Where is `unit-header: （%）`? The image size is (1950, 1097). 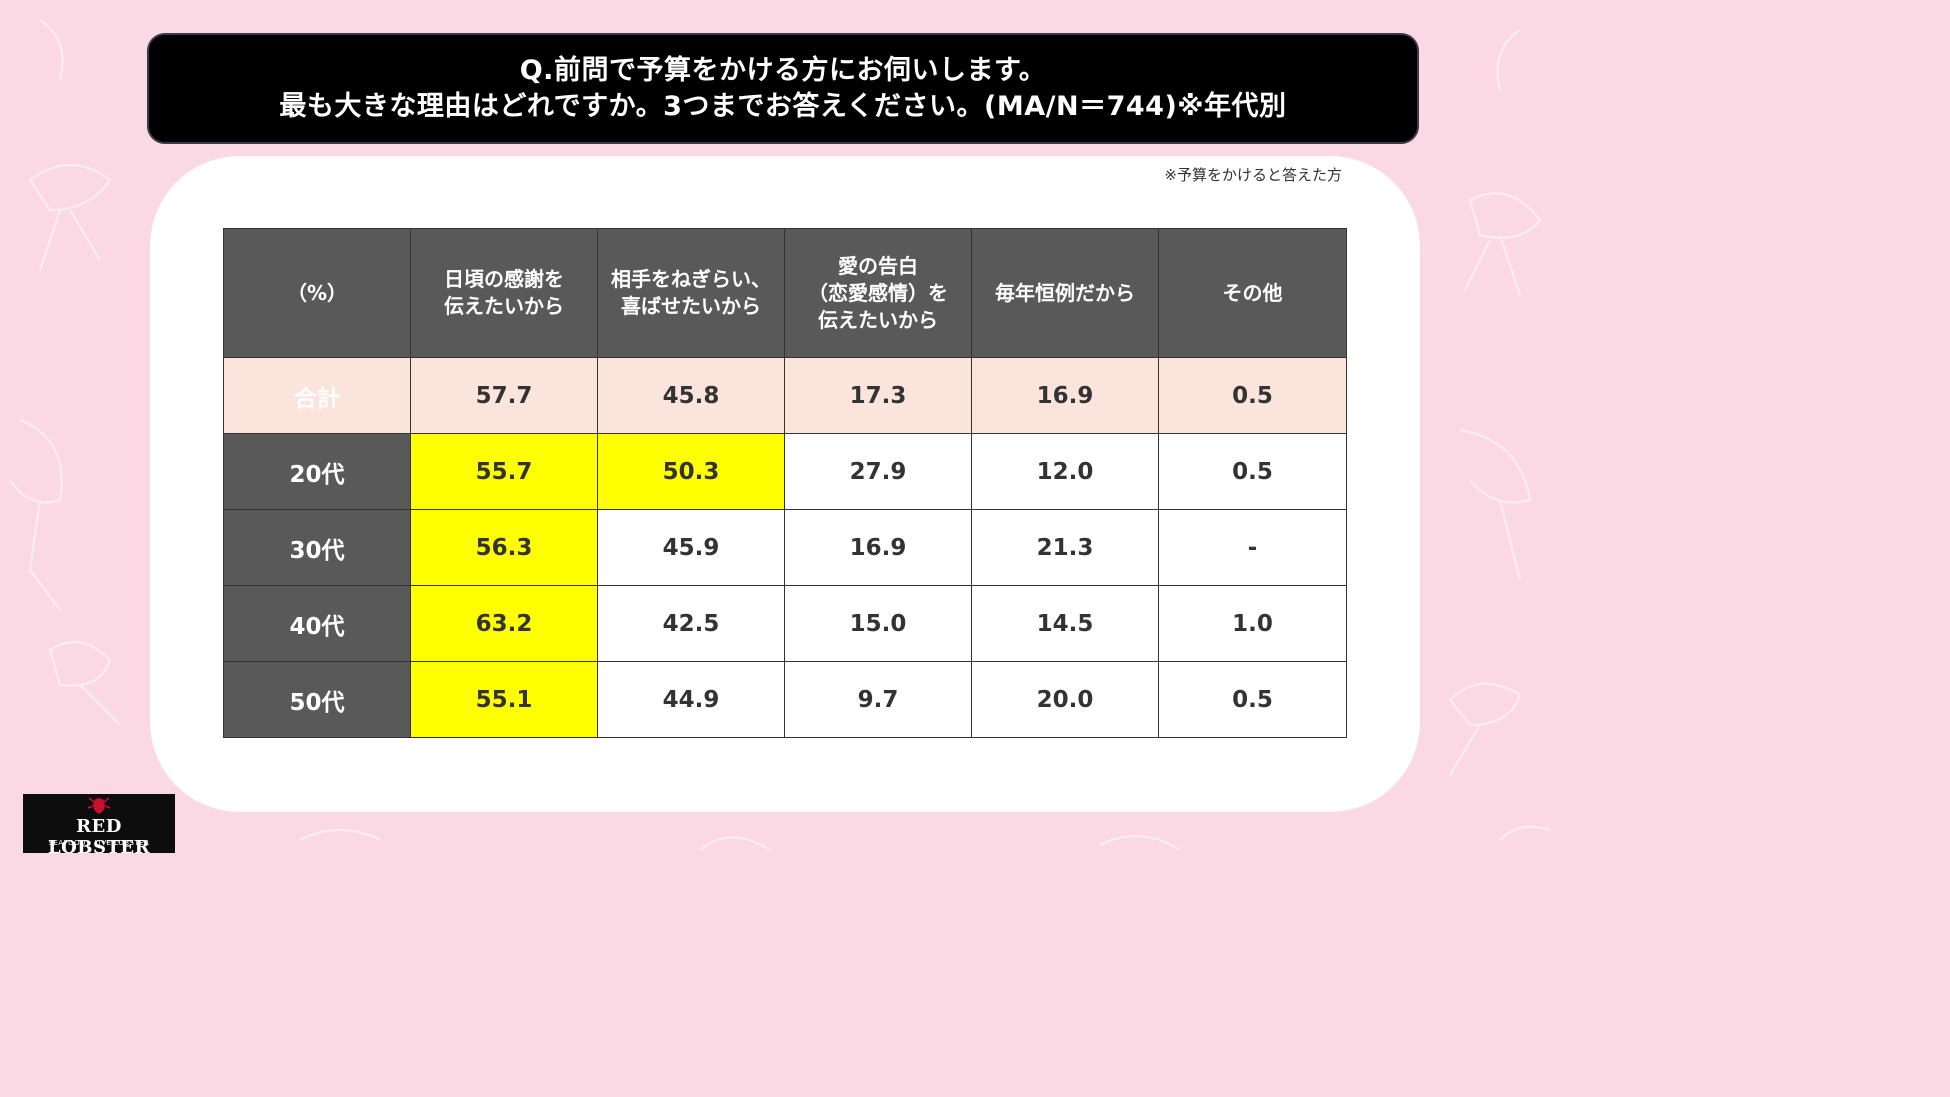 unit-header: （%） is located at coordinates (317, 293).